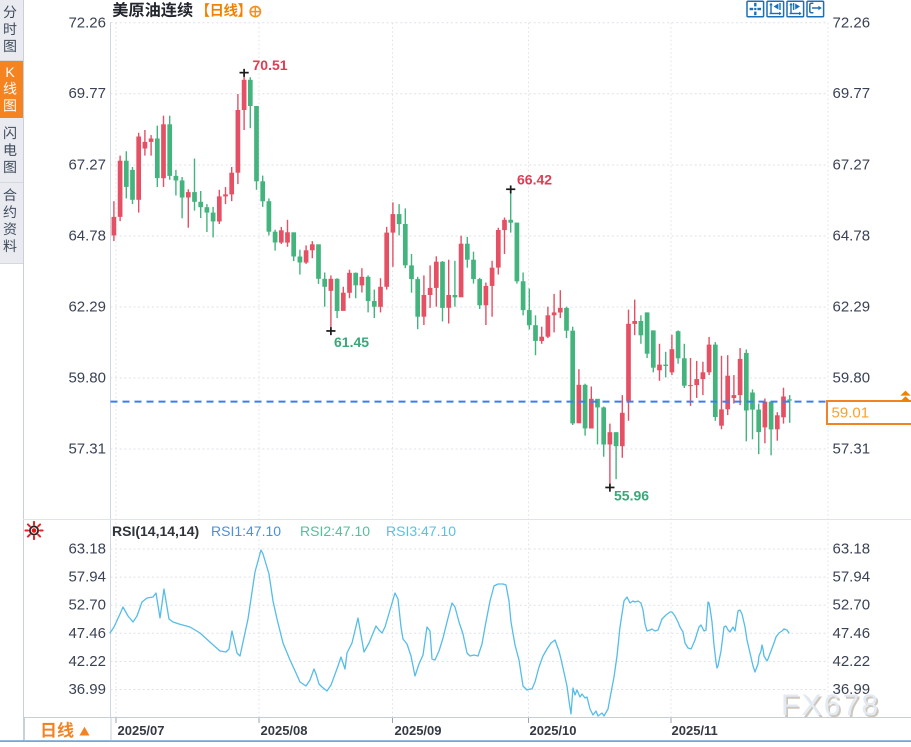 The image size is (911, 747). I want to click on svg-text: 66.42, so click(534, 180).